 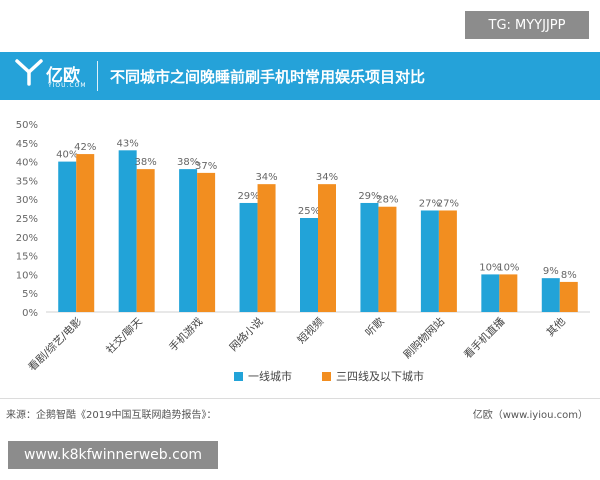 I want to click on data-label: 40%, so click(x=67, y=155).